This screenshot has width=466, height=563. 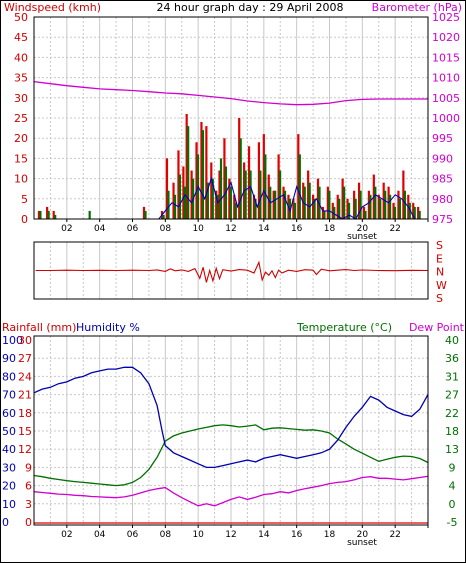 What do you see at coordinates (52, 7) in the screenshot?
I see `windspeed-title: Windspeed (kmh)` at bounding box center [52, 7].